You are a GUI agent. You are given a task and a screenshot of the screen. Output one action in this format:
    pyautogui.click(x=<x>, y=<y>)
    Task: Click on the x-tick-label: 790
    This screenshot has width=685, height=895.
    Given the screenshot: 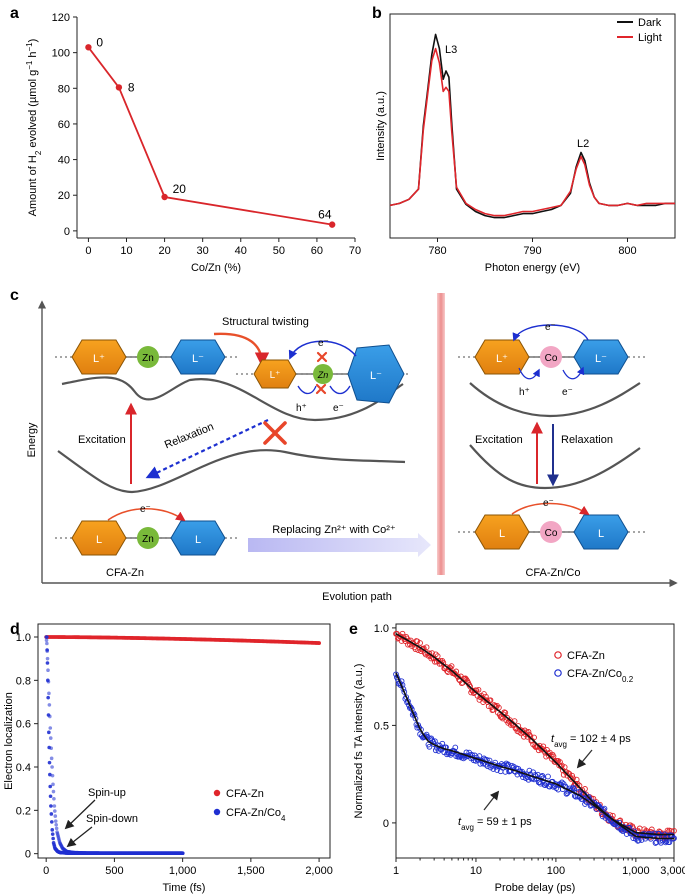 What is the action you would take?
    pyautogui.click(x=532, y=251)
    